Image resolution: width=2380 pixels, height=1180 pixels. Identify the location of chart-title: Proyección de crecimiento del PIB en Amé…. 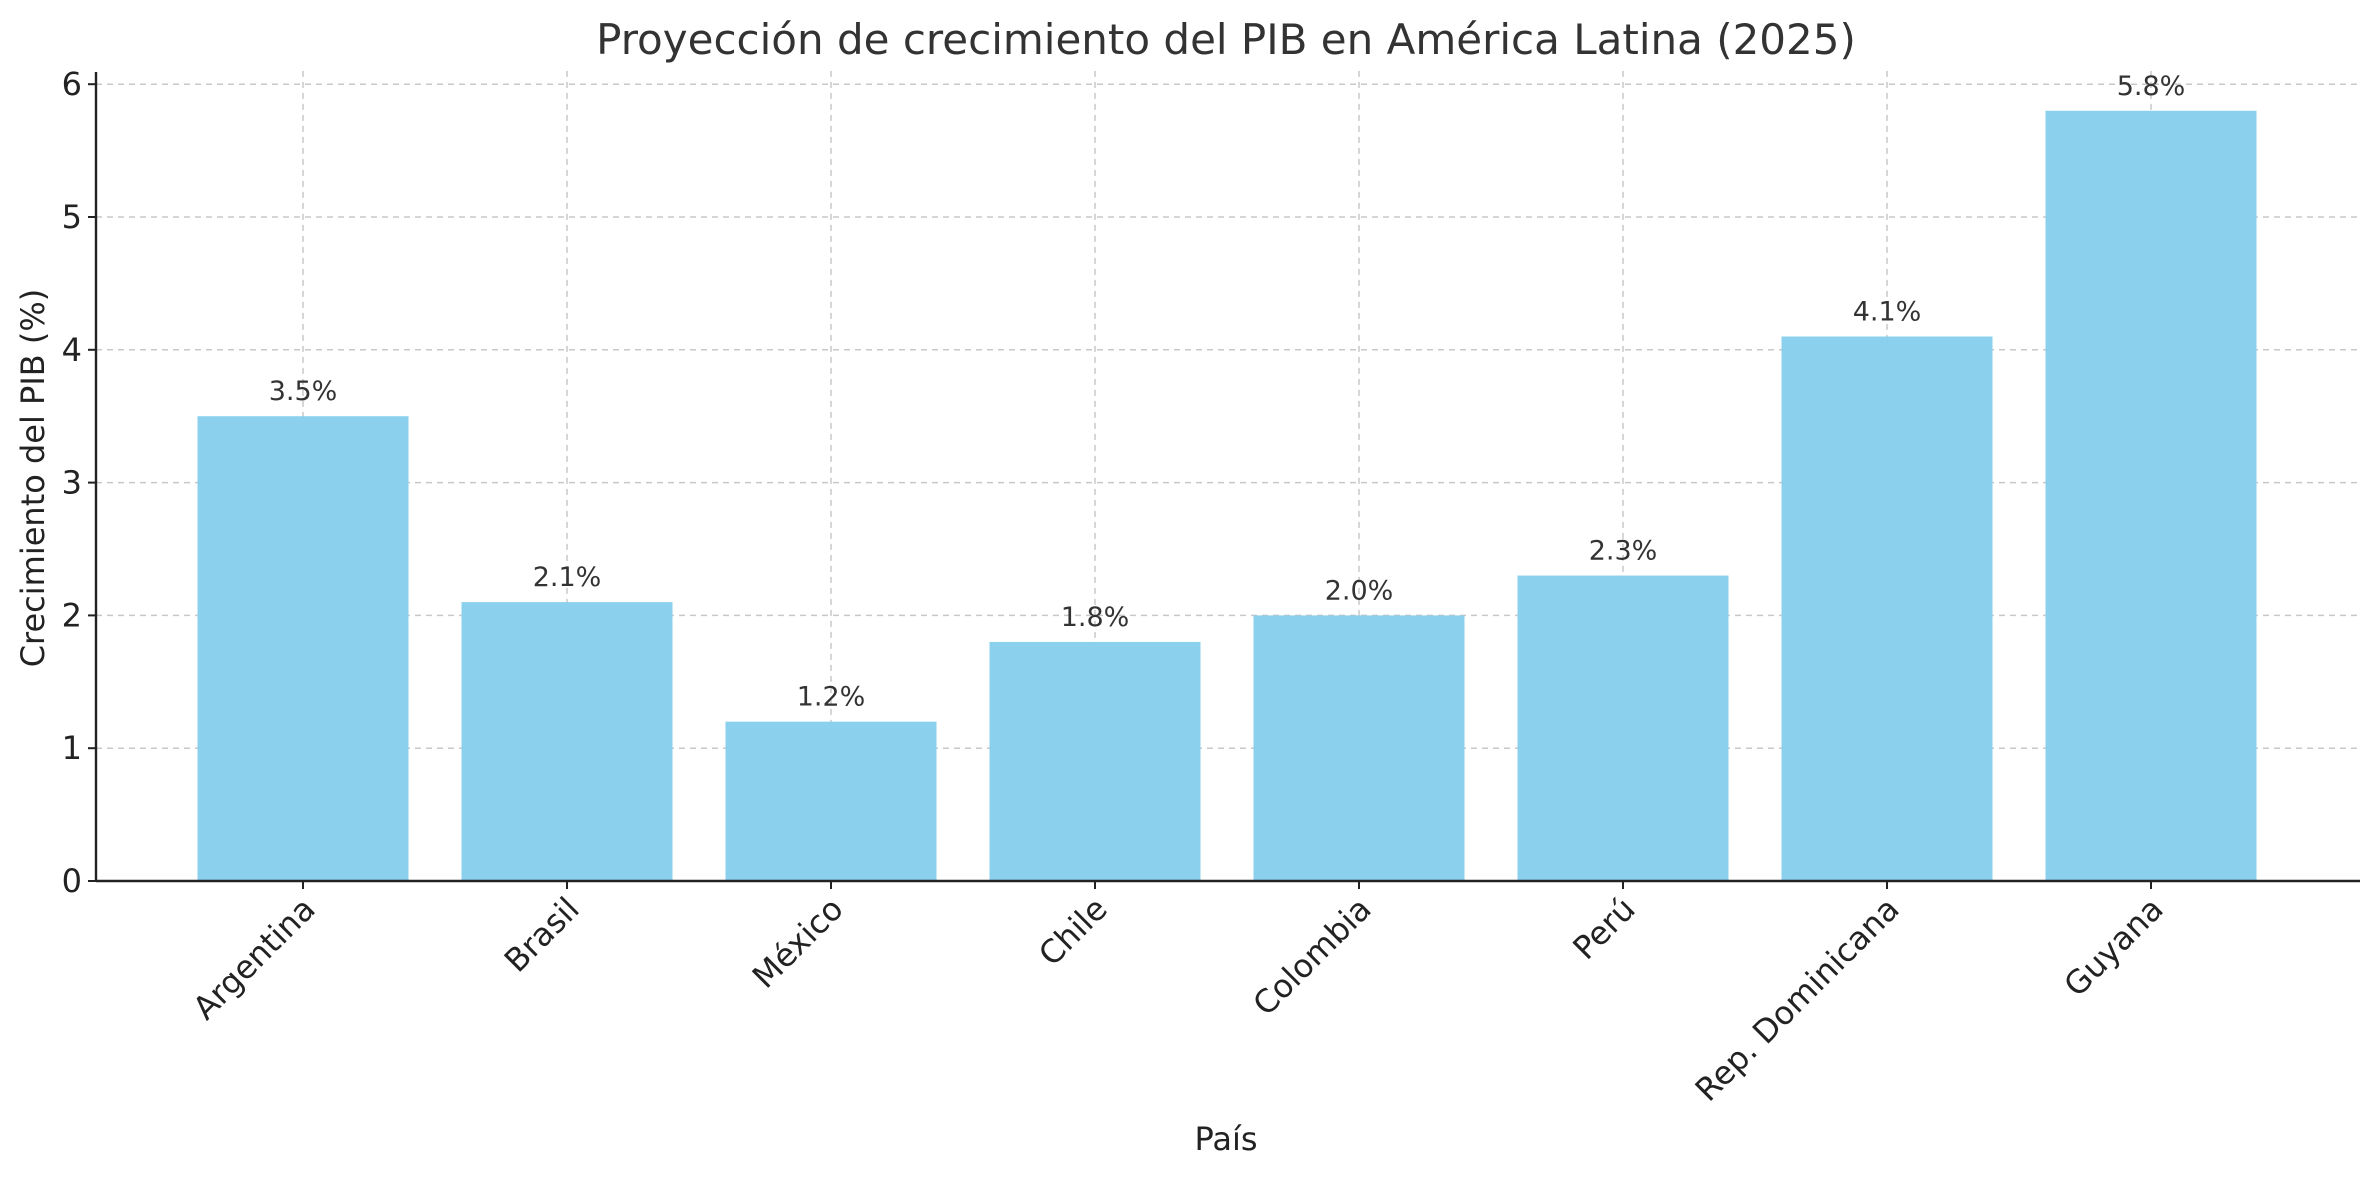
(1226, 39).